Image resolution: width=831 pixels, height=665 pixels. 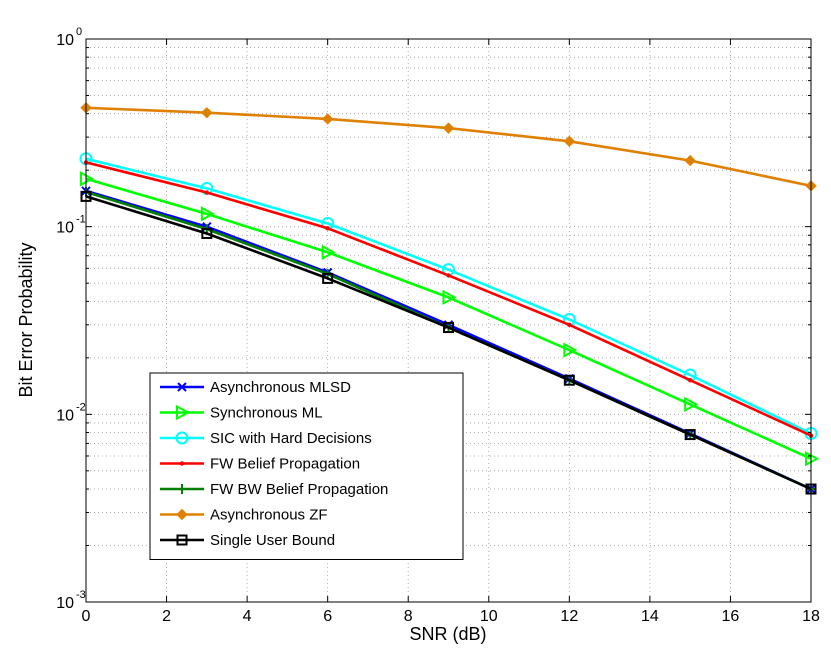 I want to click on x-tick-label: 16, so click(x=731, y=616).